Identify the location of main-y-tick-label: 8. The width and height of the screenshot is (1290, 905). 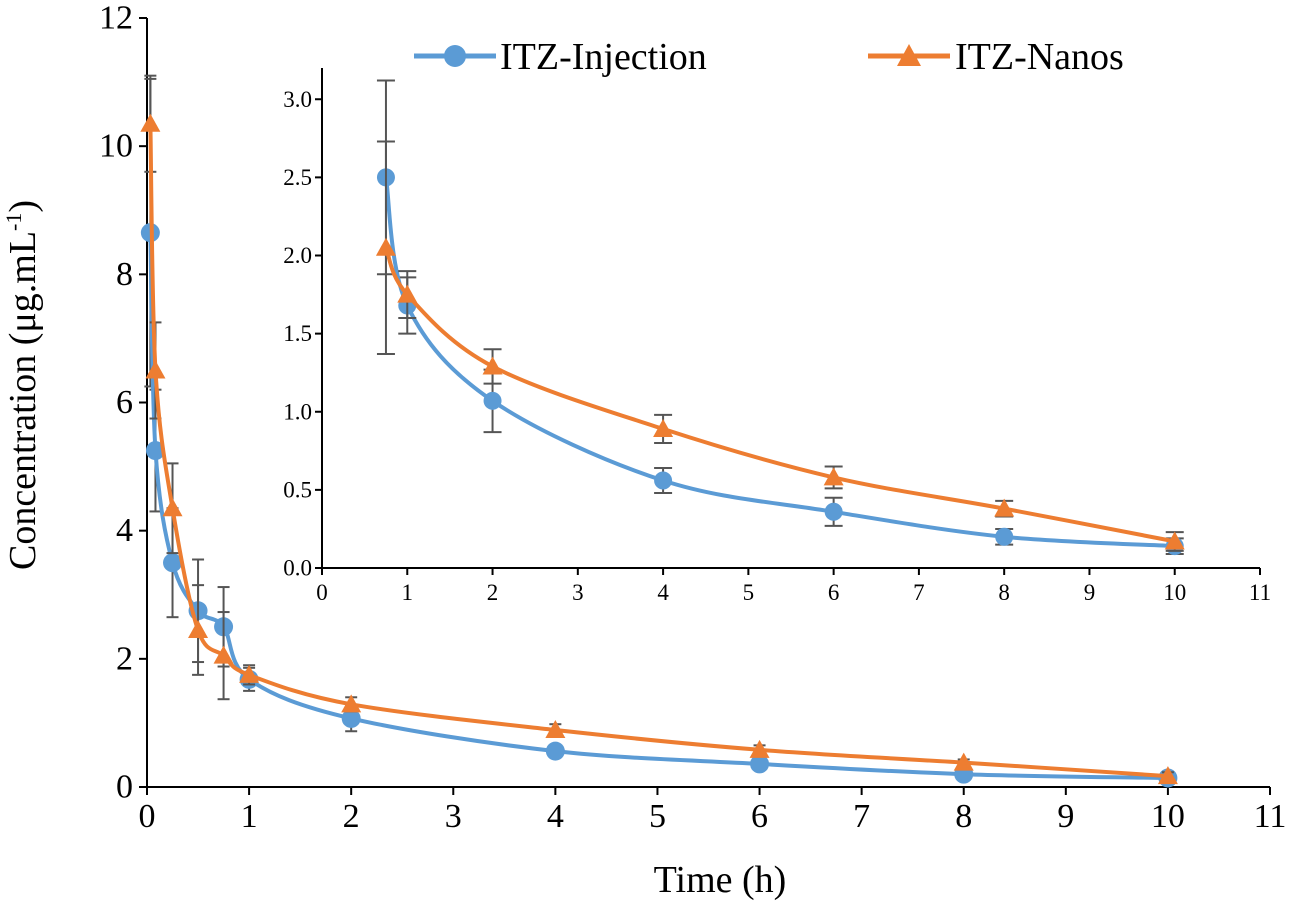
(124, 274).